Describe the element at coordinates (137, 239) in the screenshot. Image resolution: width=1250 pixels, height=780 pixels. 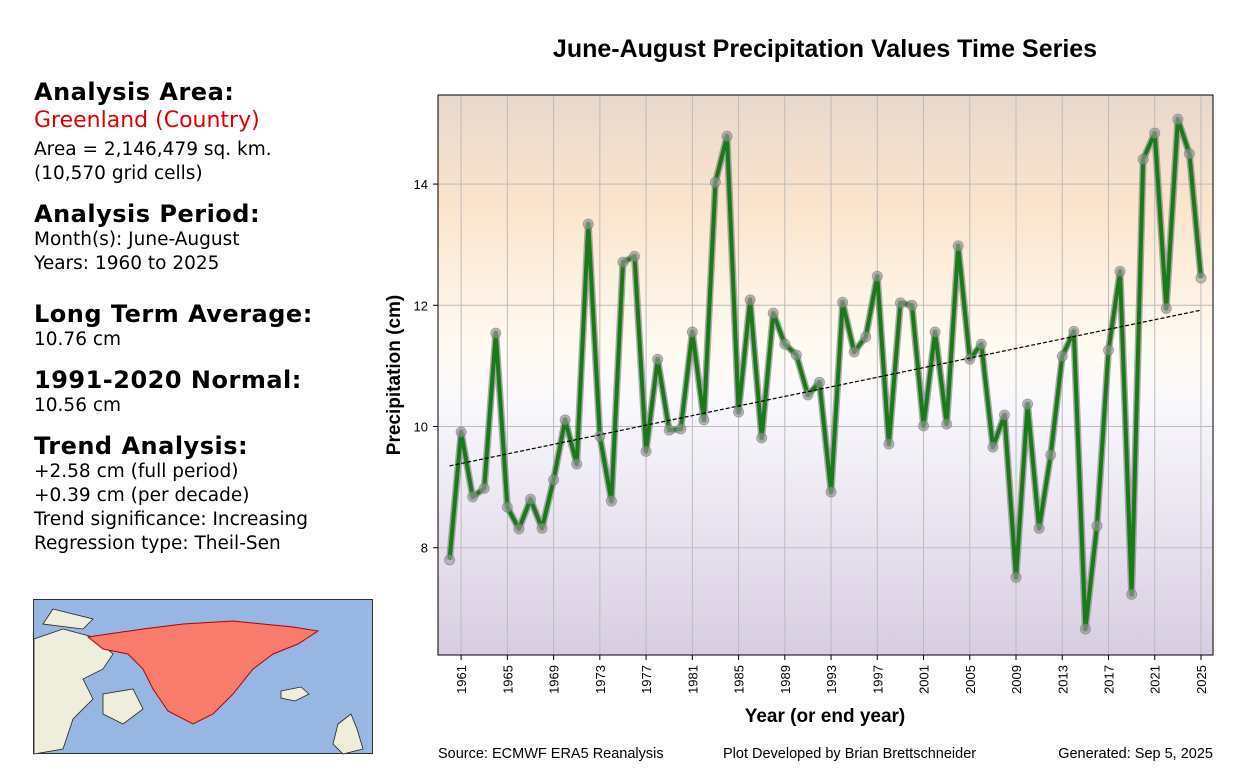
I see `info-text: Month(s): June-August` at that location.